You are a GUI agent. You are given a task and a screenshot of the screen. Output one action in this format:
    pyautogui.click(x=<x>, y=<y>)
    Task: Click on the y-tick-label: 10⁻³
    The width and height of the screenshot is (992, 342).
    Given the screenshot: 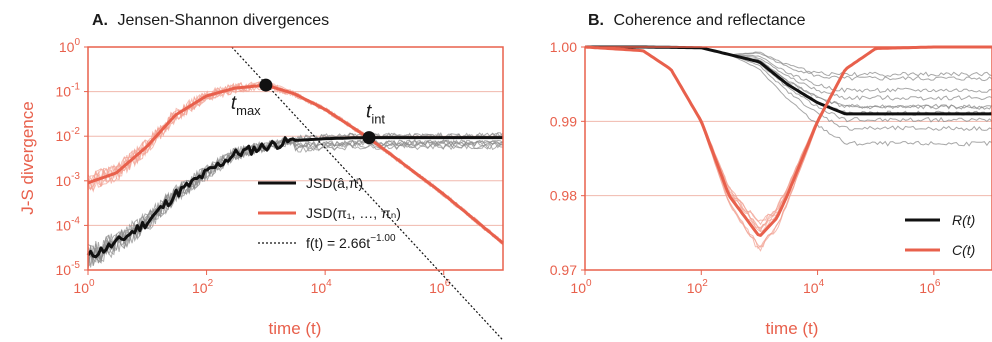 What is the action you would take?
    pyautogui.click(x=68, y=180)
    